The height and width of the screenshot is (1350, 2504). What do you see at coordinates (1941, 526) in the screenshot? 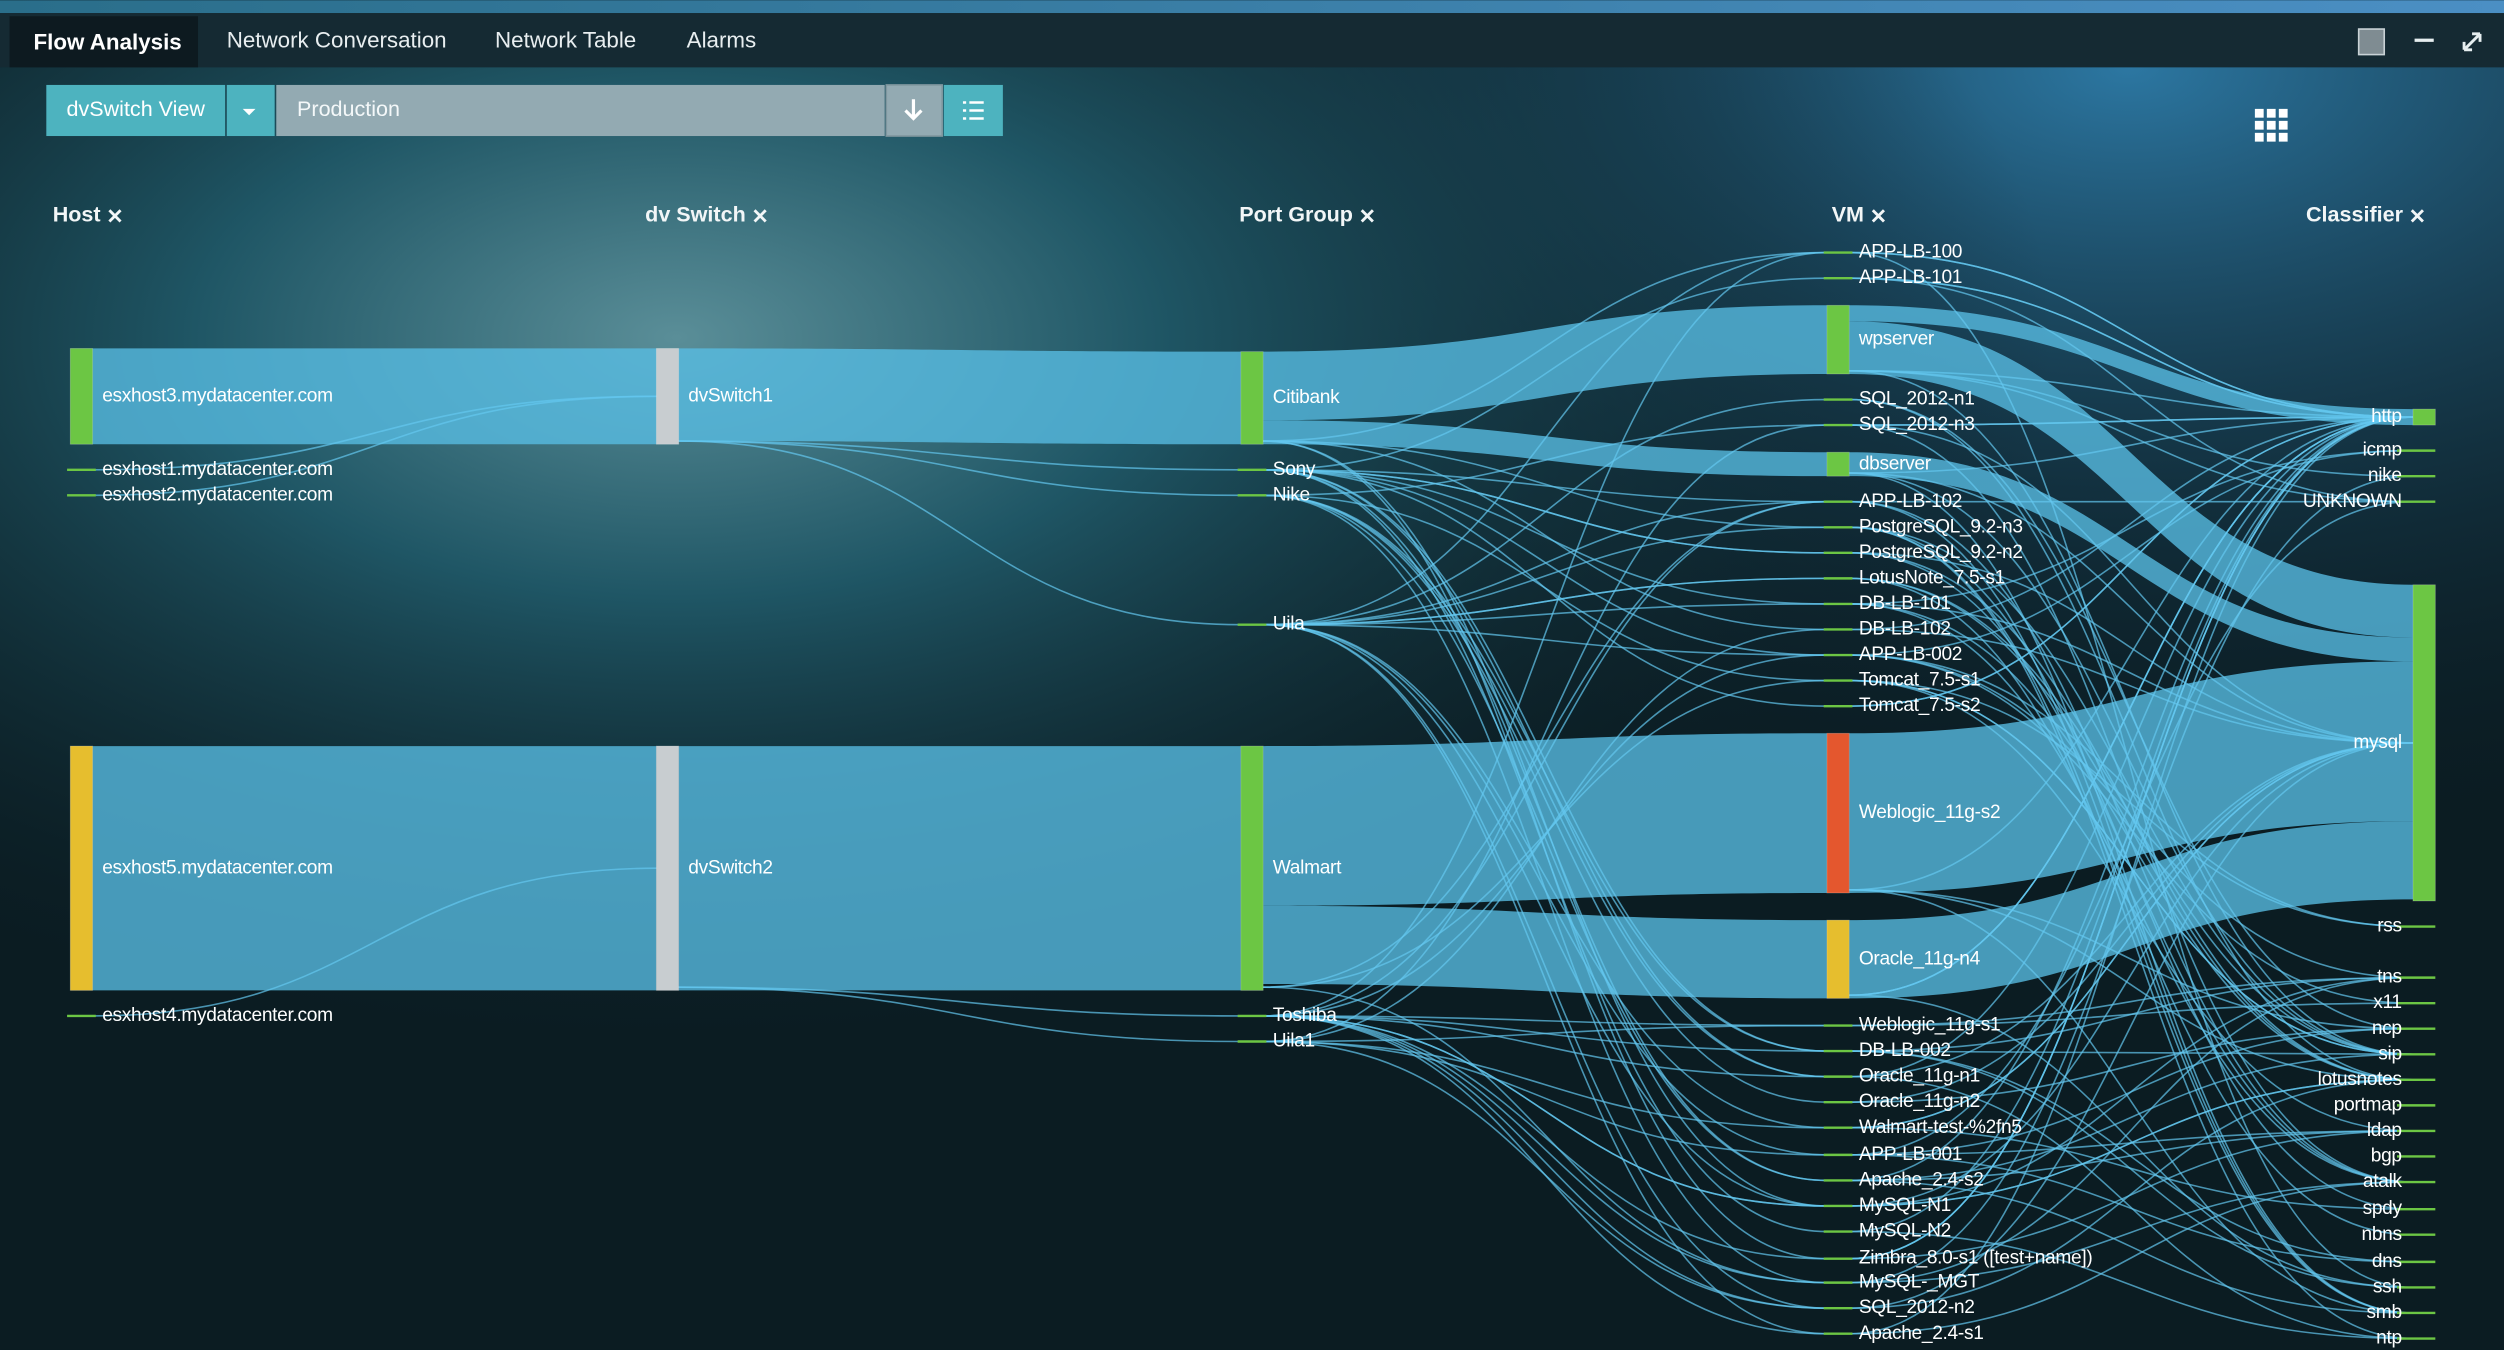
I see `node-label: PostgreSQL_9.2-n3` at bounding box center [1941, 526].